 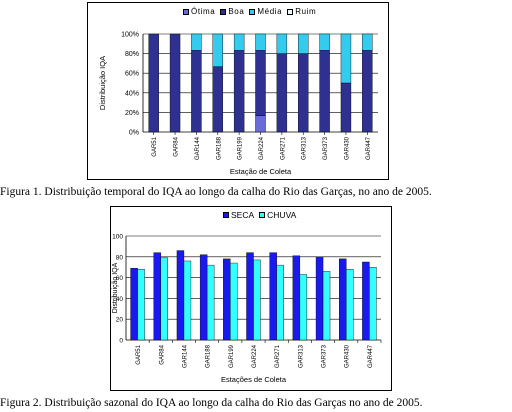 What do you see at coordinates (132, 74) in the screenshot?
I see `chart-1-ytick-label: 60%` at bounding box center [132, 74].